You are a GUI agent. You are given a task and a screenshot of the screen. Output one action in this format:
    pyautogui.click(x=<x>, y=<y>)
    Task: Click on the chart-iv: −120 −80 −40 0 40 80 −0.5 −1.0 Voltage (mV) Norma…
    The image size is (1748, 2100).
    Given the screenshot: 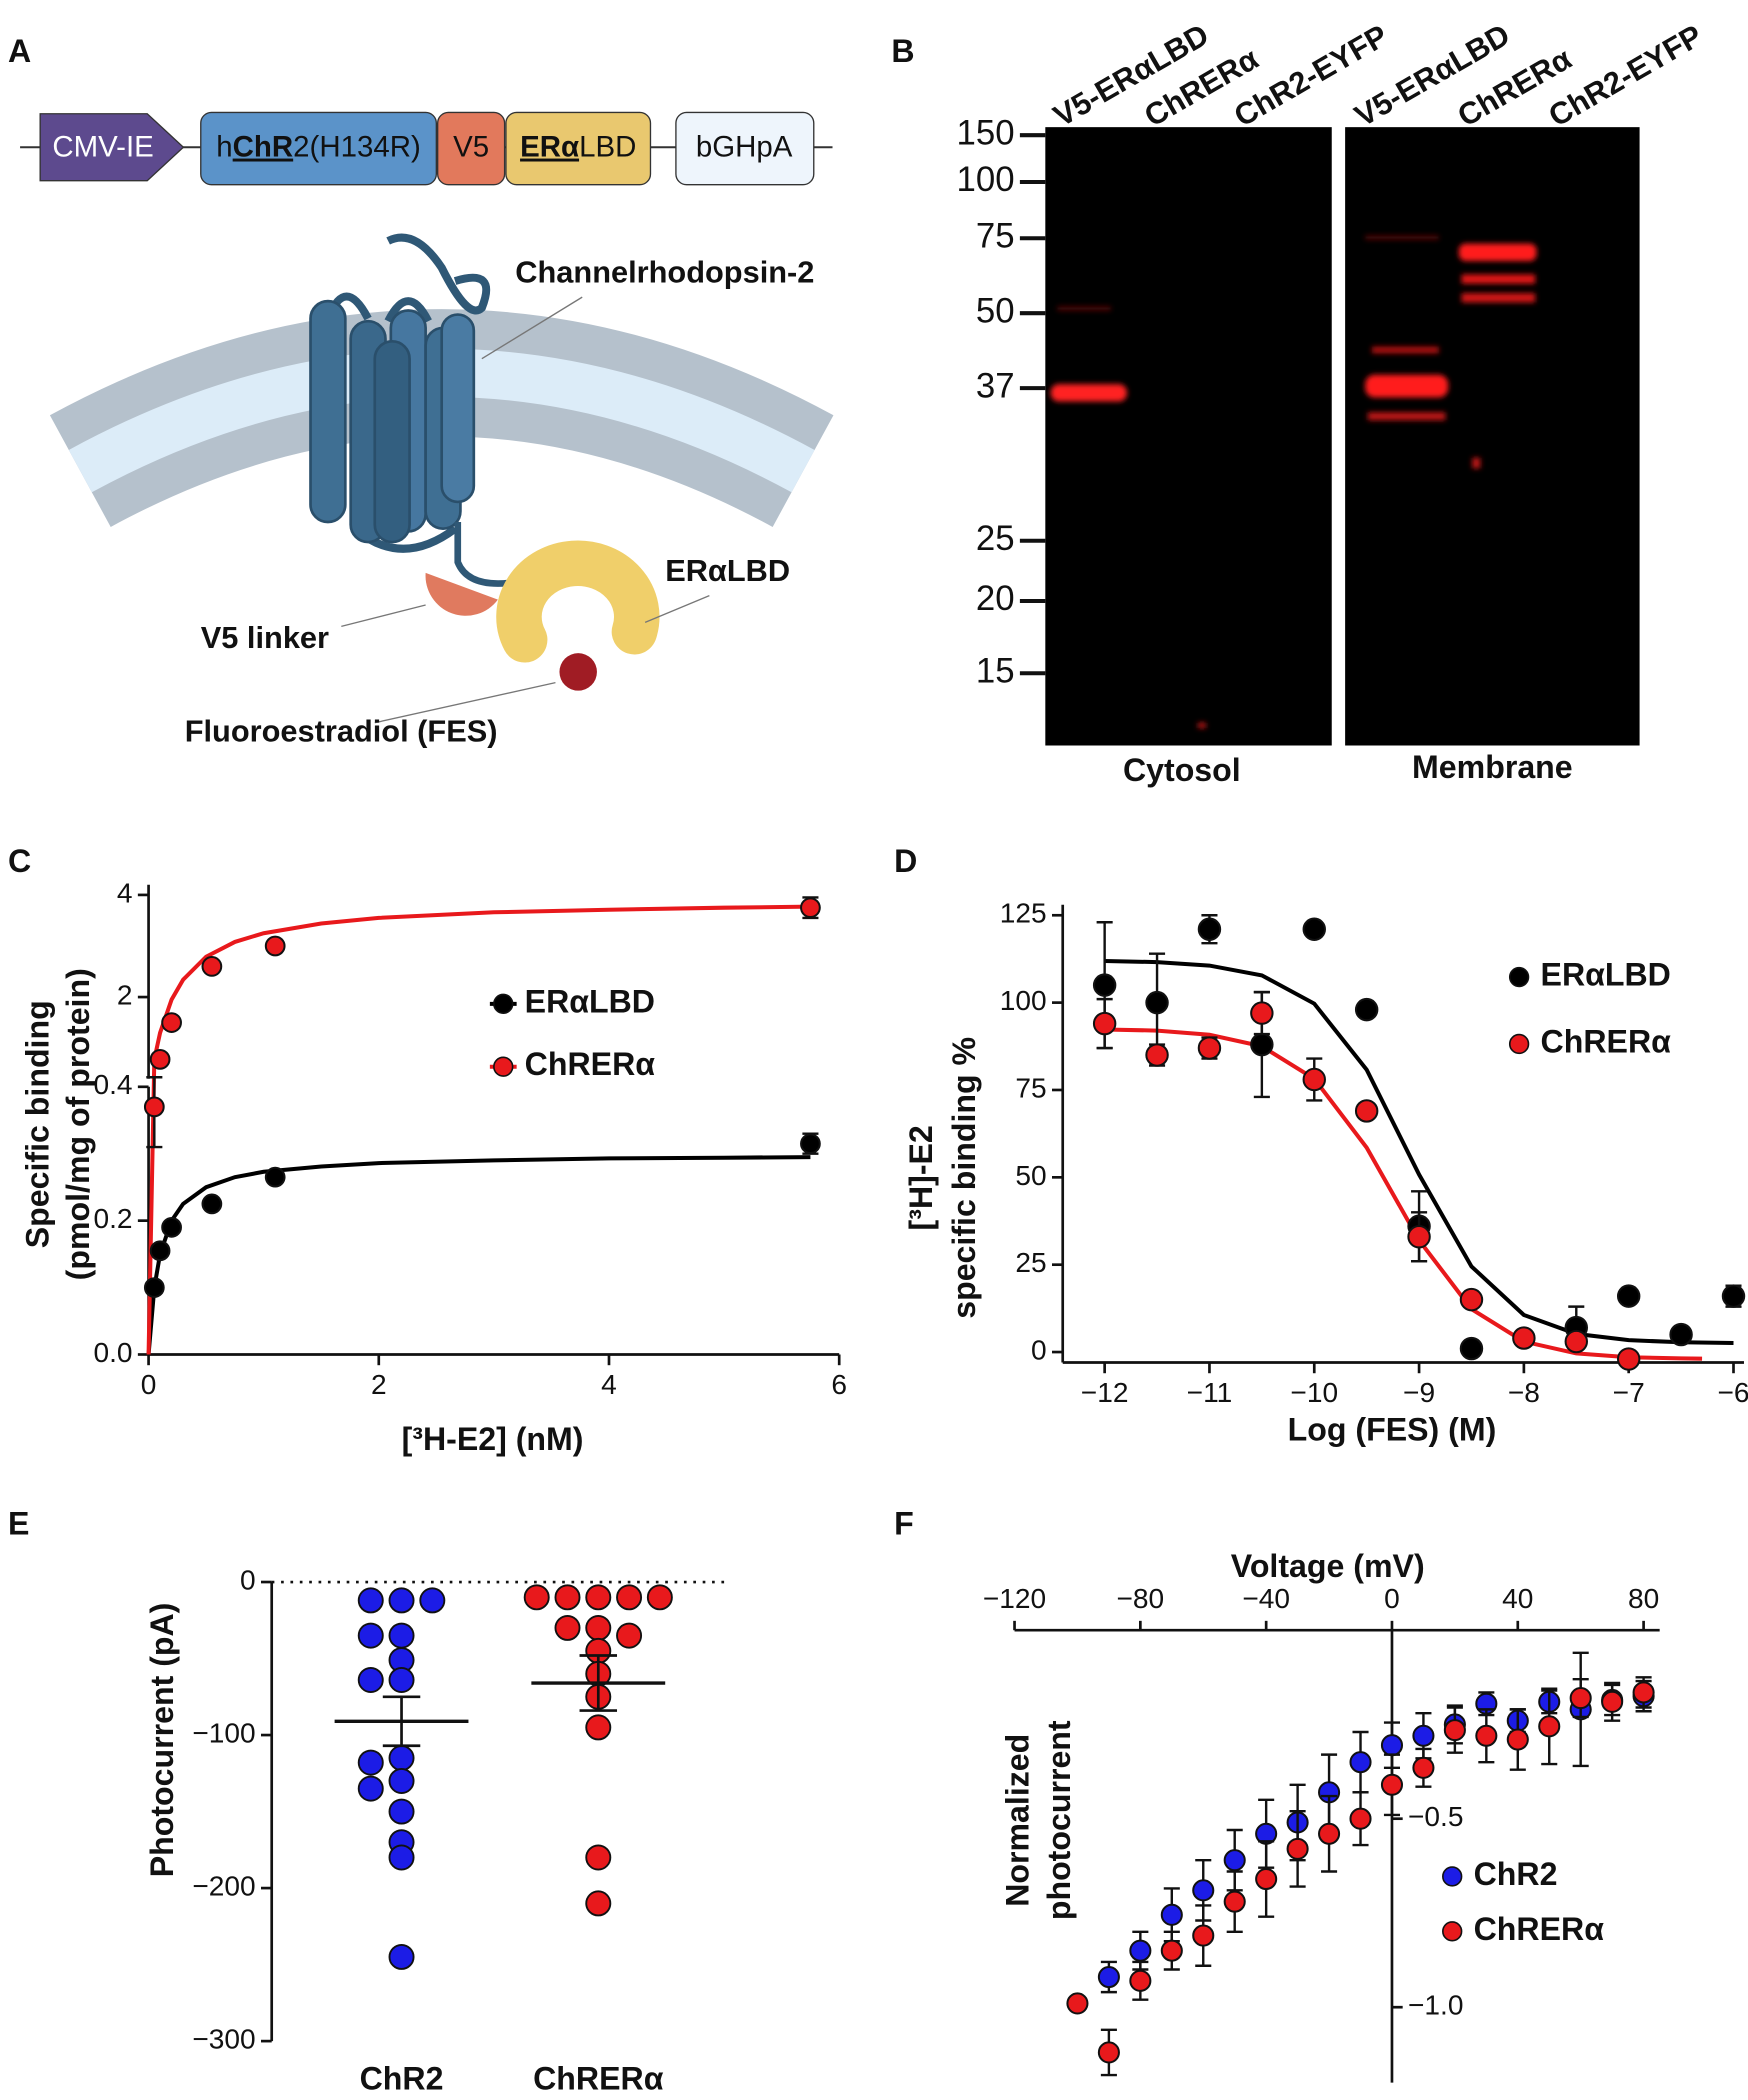 What is the action you would take?
    pyautogui.click(x=1321, y=1815)
    